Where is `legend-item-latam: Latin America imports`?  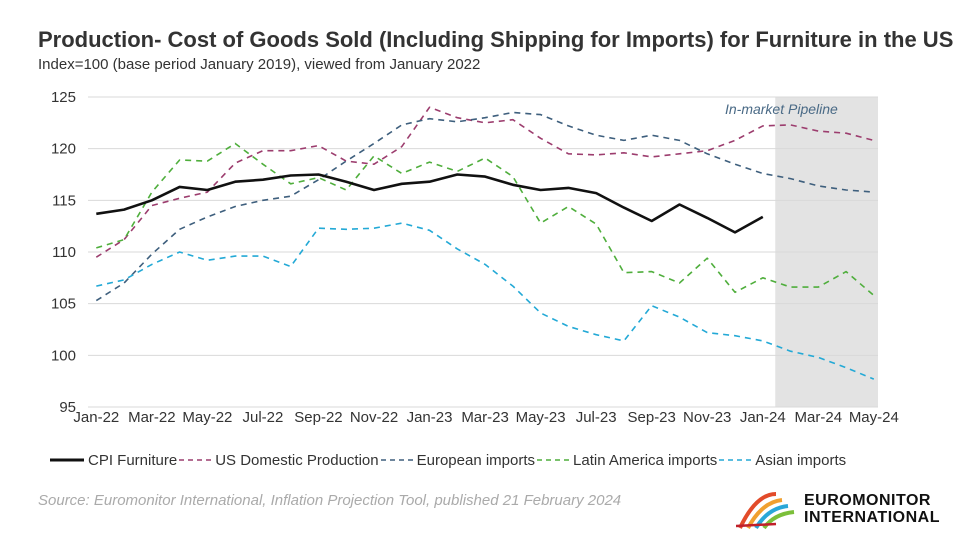 legend-item-latam: Latin America imports is located at coordinates (626, 460).